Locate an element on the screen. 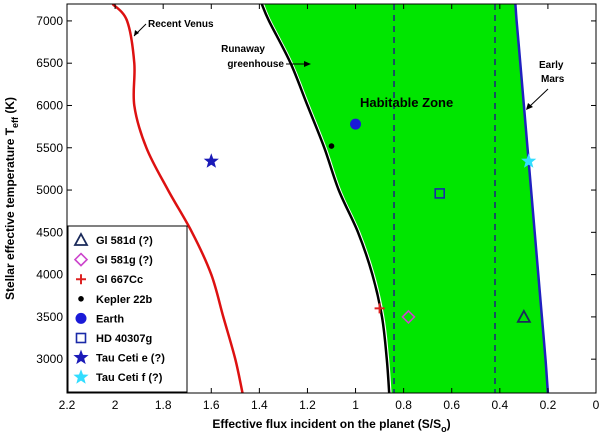  y-tick-label: 4500 is located at coordinates (49, 232).